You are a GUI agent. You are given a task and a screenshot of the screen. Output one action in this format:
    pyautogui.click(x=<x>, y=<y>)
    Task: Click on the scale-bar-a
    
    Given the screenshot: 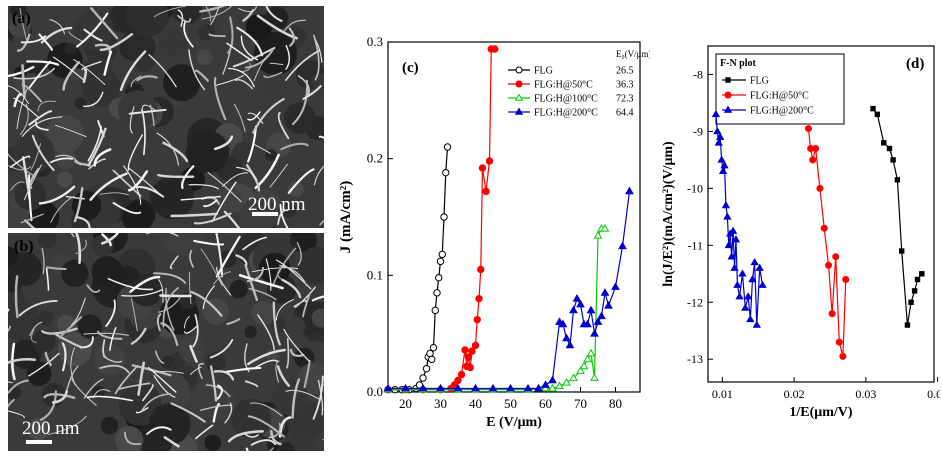 What is the action you would take?
    pyautogui.click(x=265, y=214)
    